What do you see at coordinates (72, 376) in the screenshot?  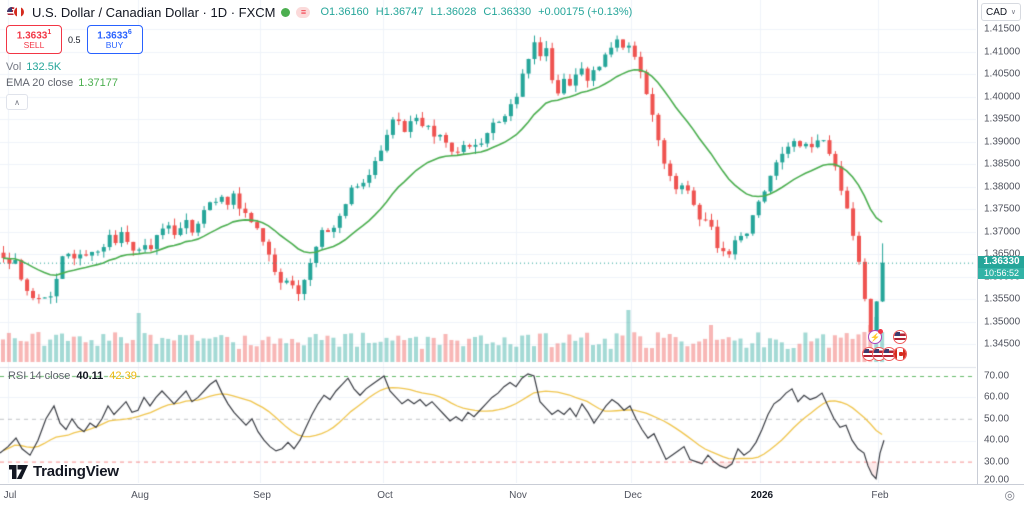 I see `rsi-legend: RSI 14 close 40.11 42.39` at bounding box center [72, 376].